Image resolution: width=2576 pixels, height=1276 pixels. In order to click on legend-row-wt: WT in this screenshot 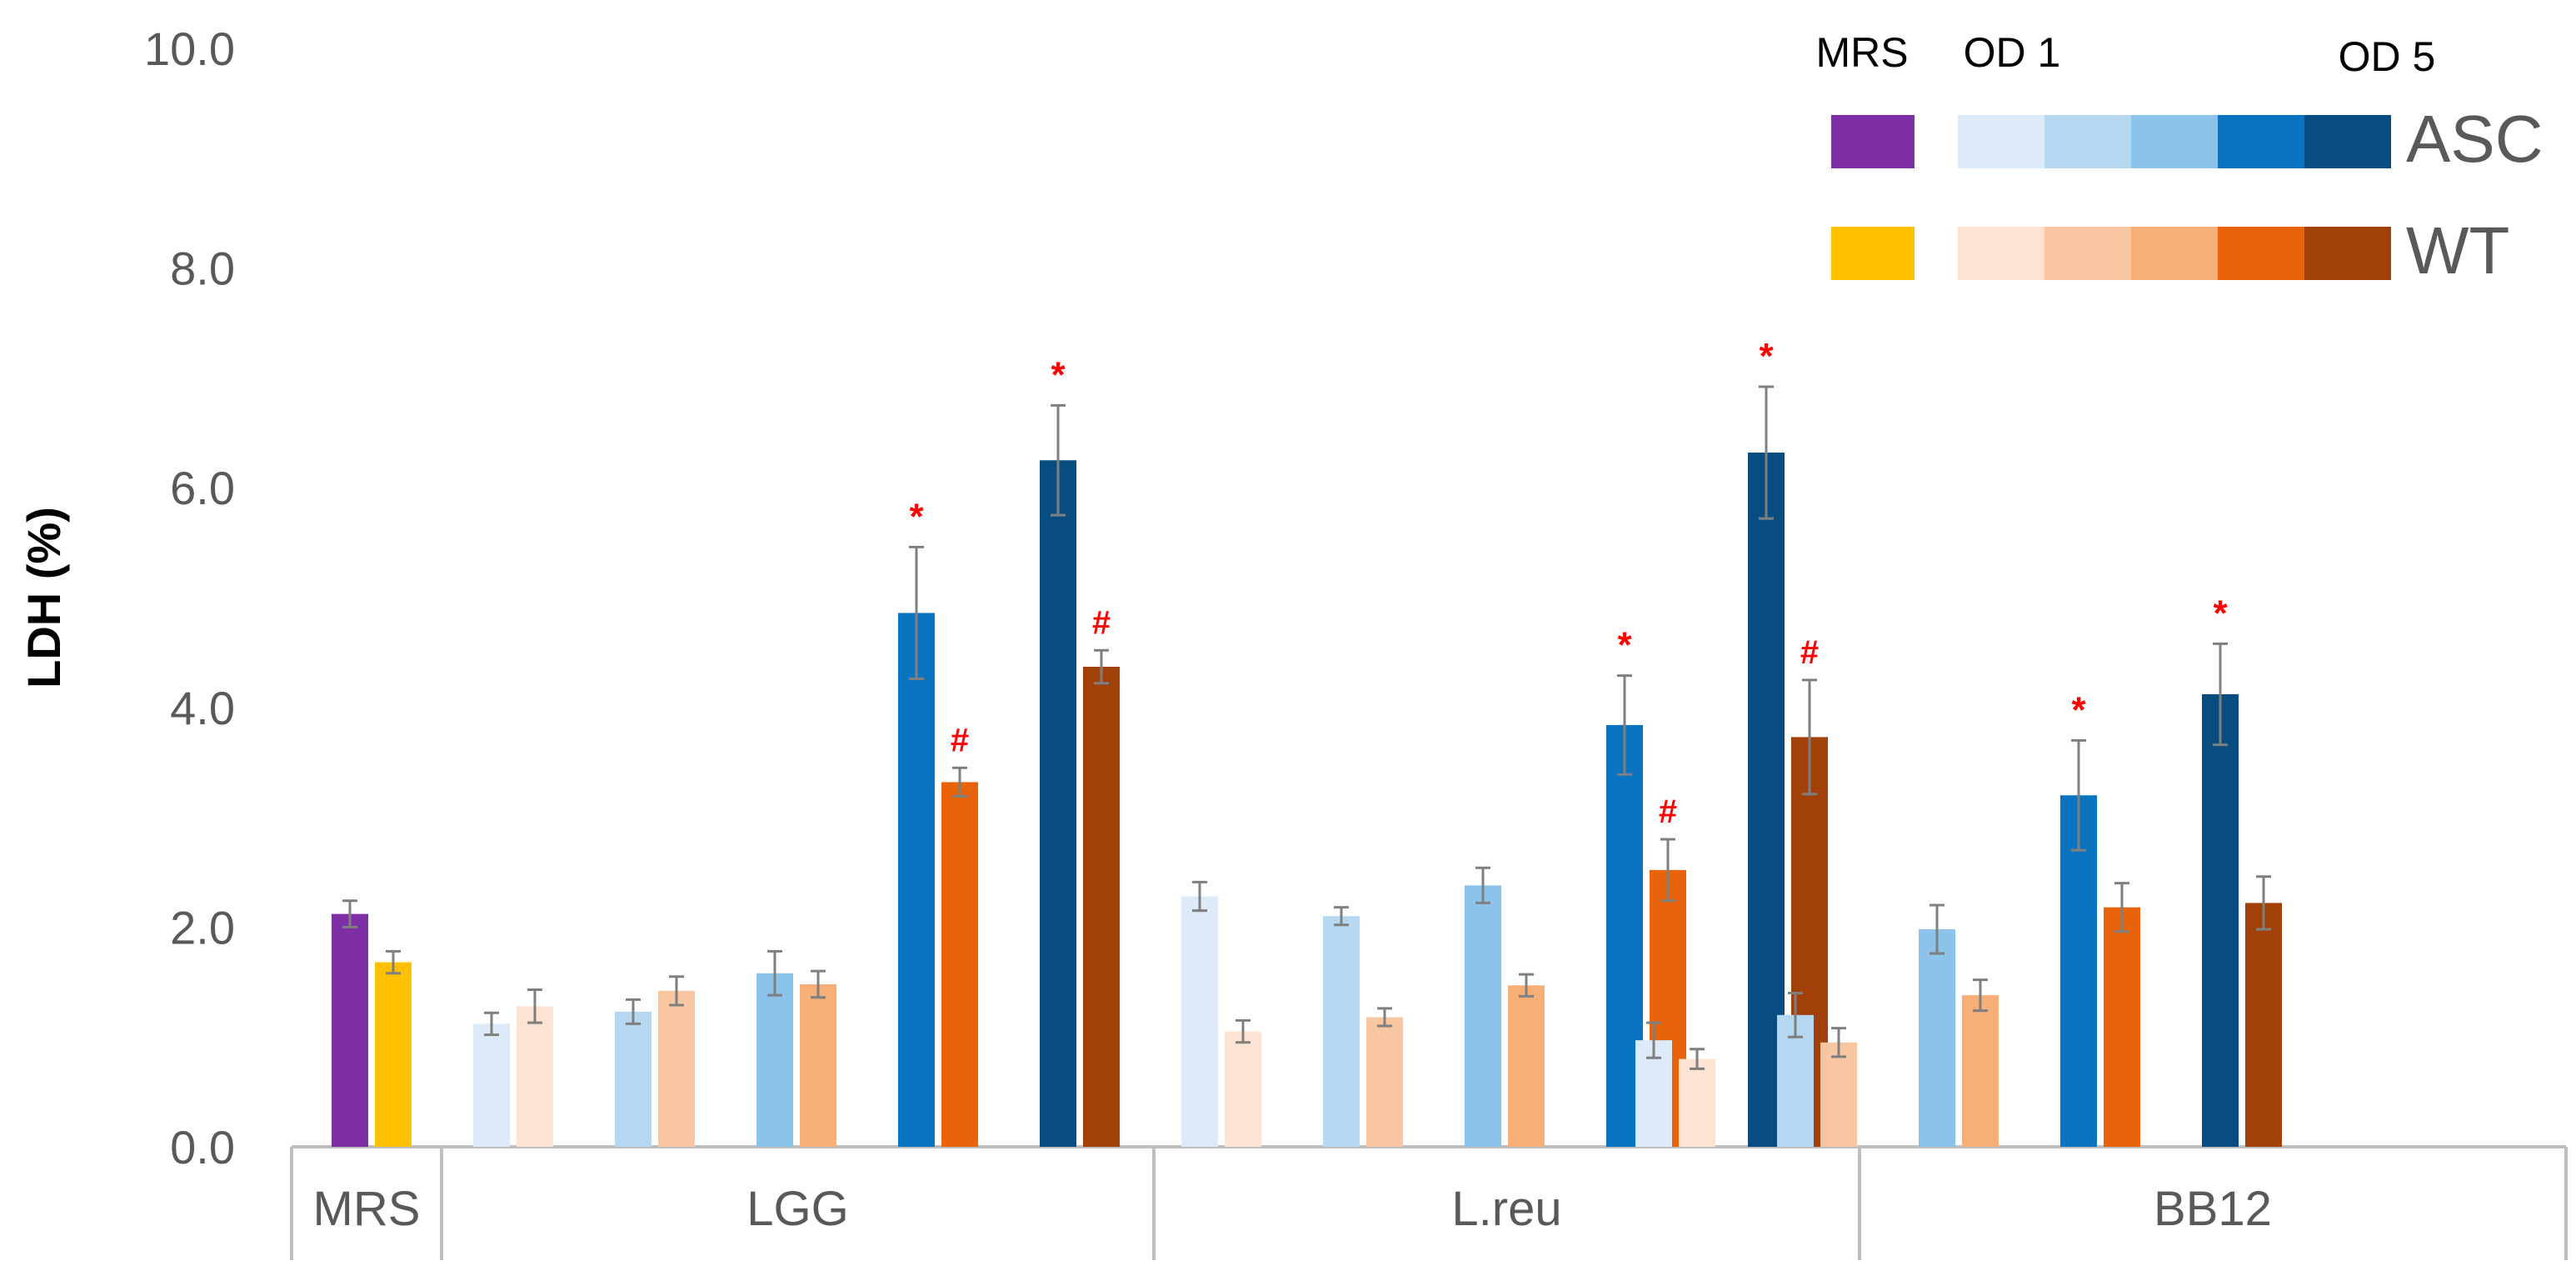, I will do `click(2170, 250)`.